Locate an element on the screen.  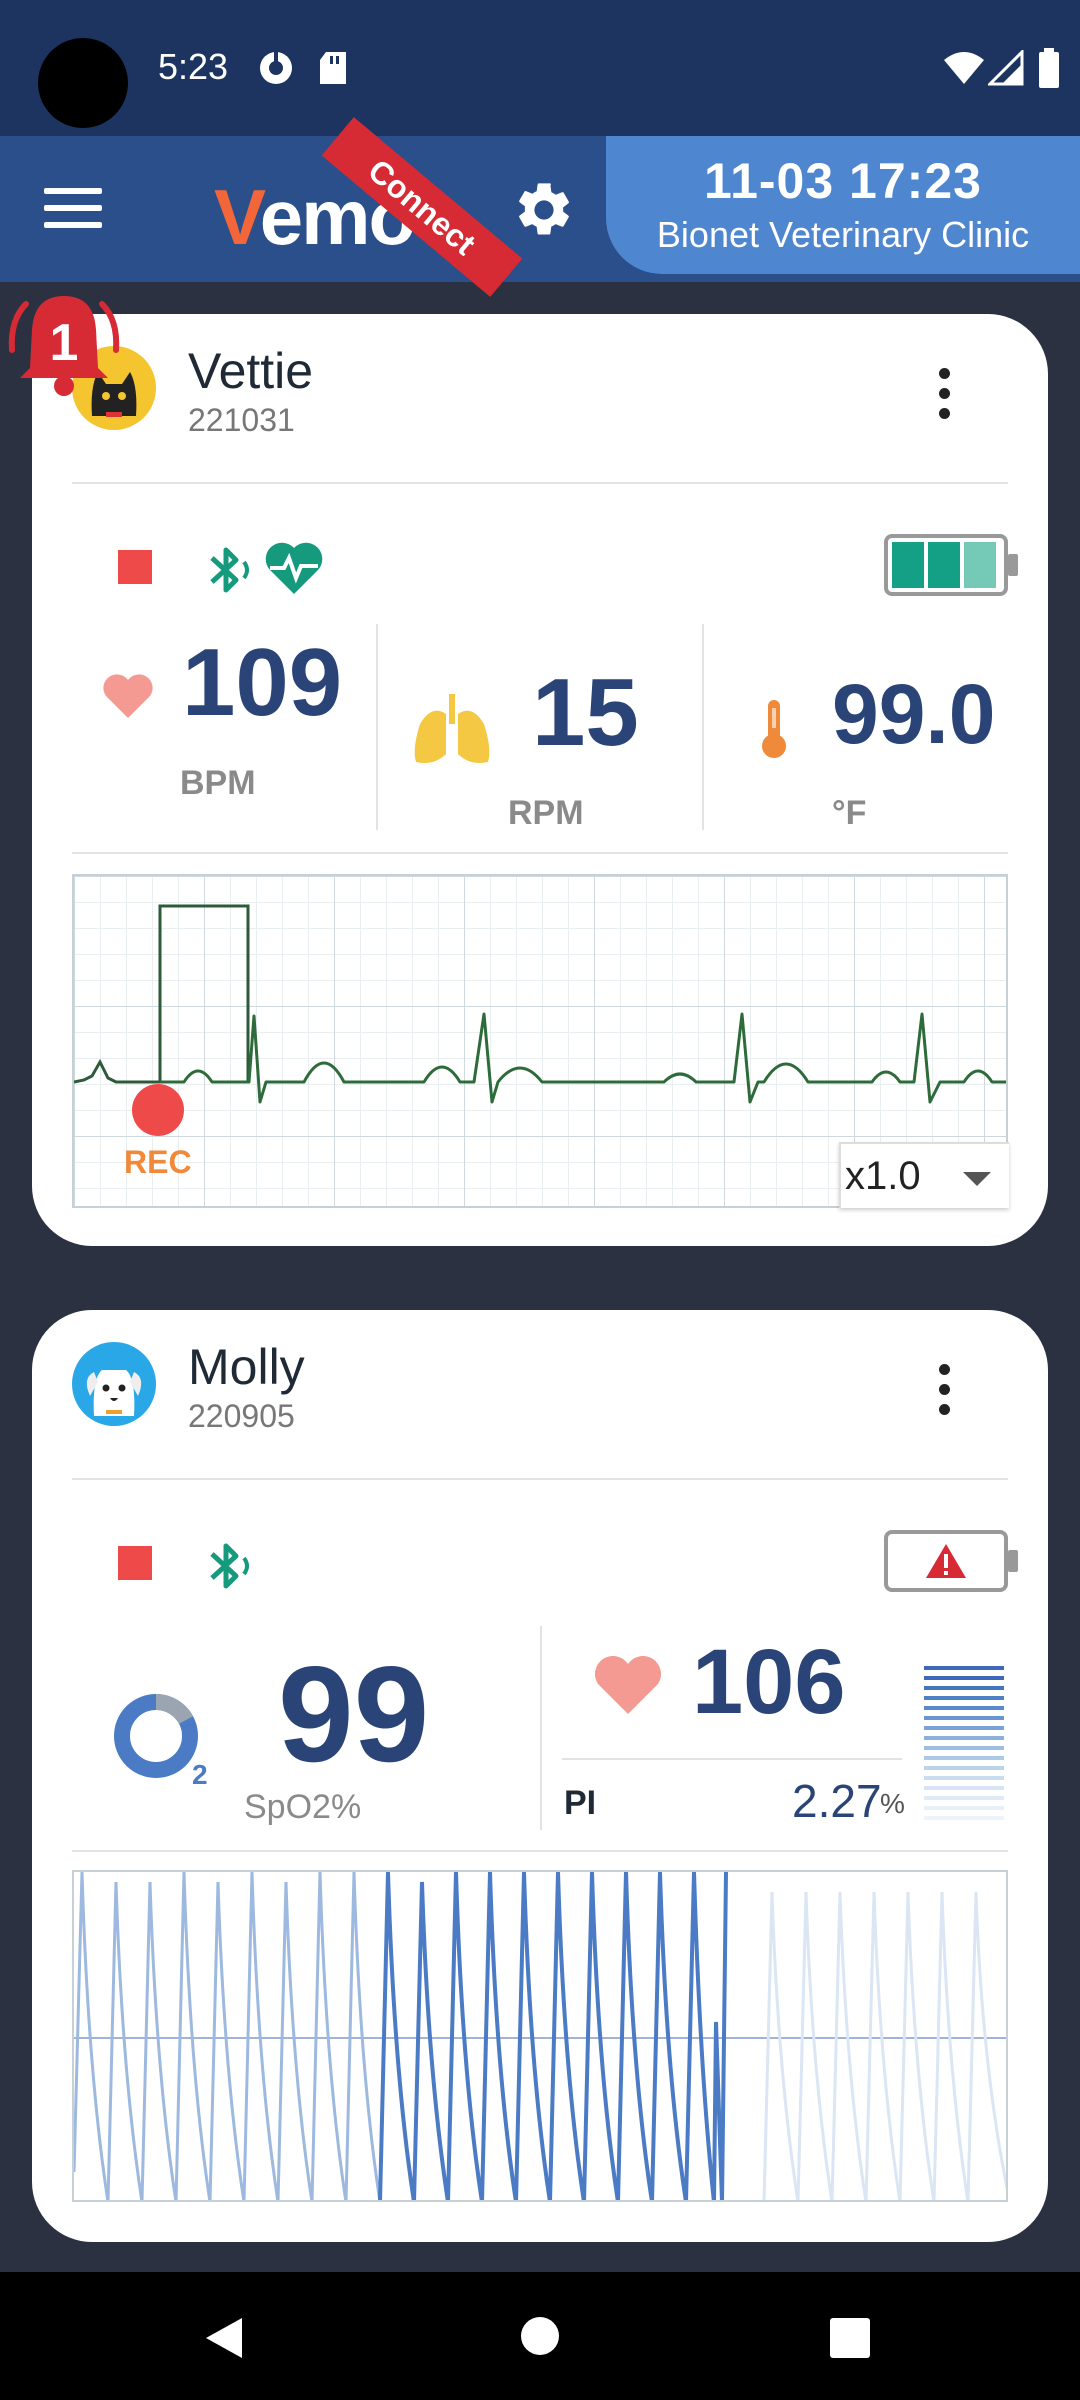
menu-icon is located at coordinates (73, 210).